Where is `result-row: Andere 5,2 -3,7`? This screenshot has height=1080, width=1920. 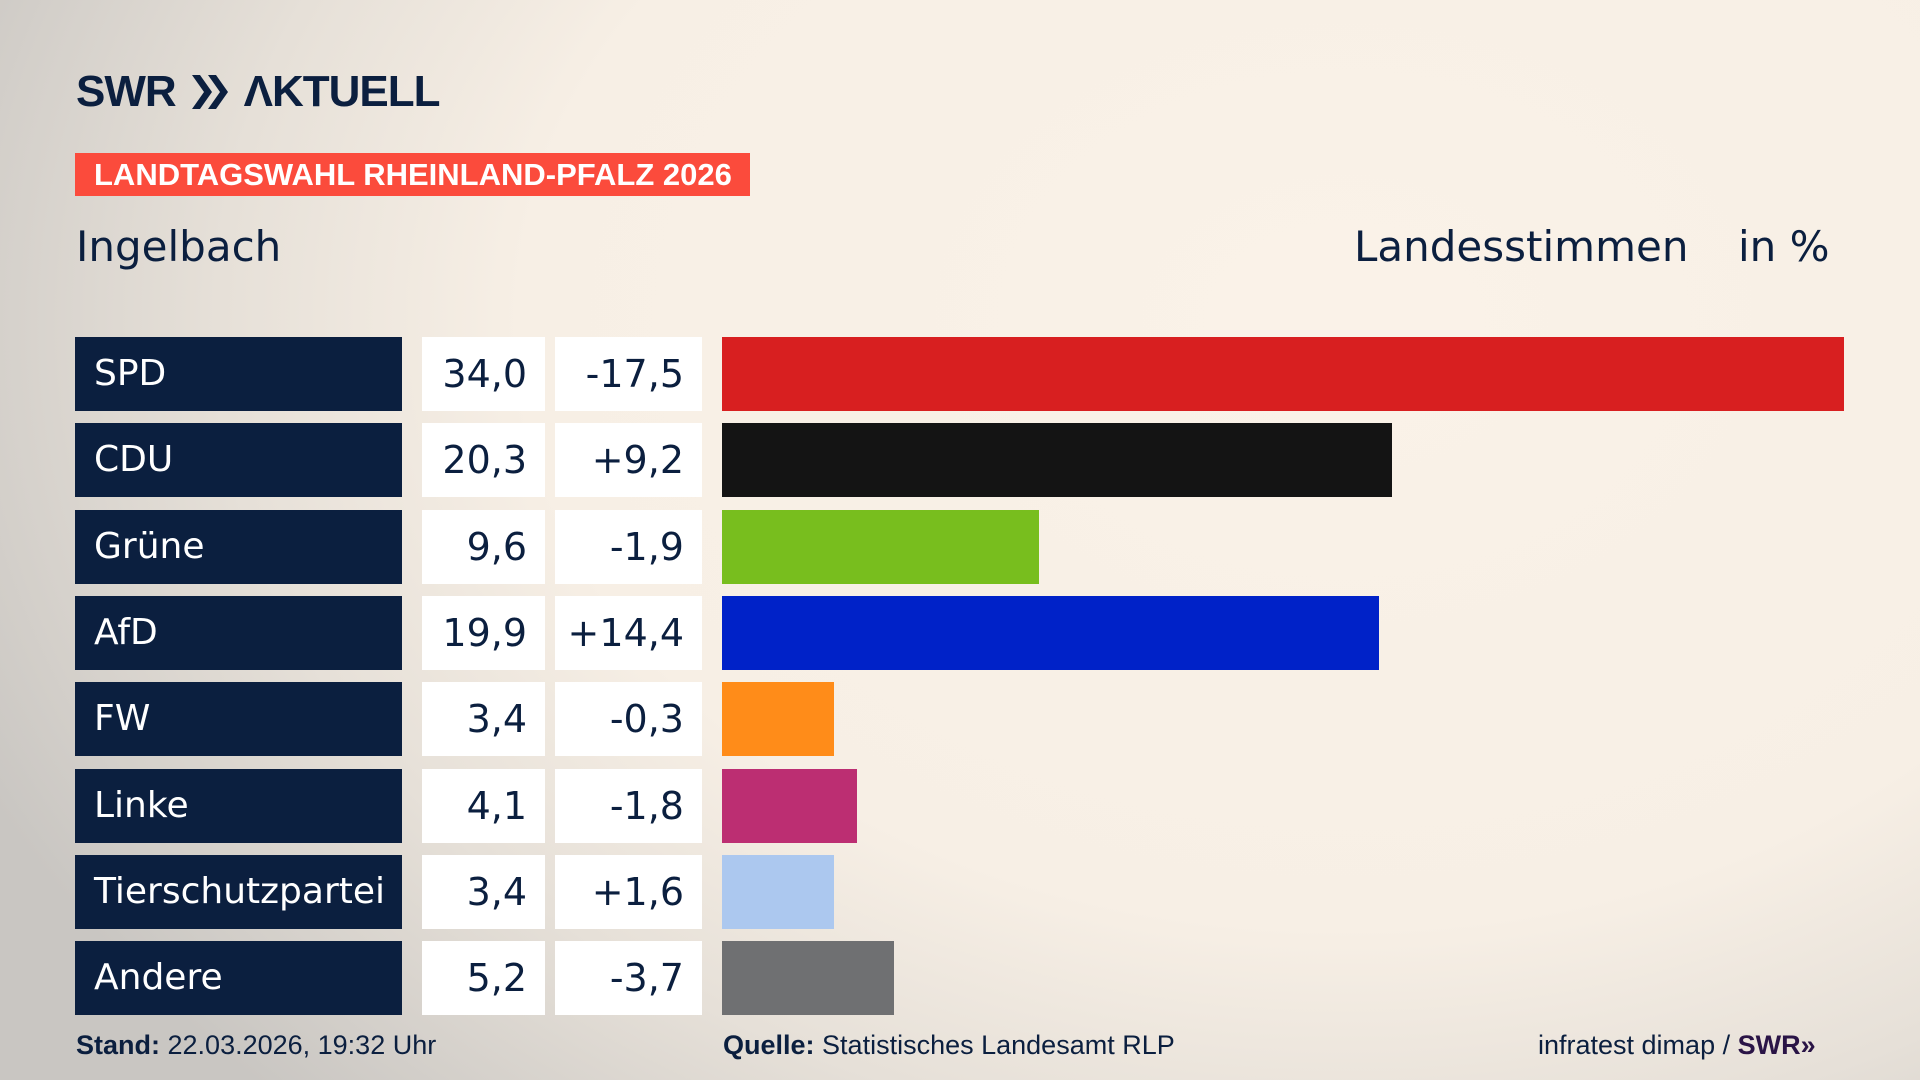
result-row: Andere 5,2 -3,7 is located at coordinates (960, 978).